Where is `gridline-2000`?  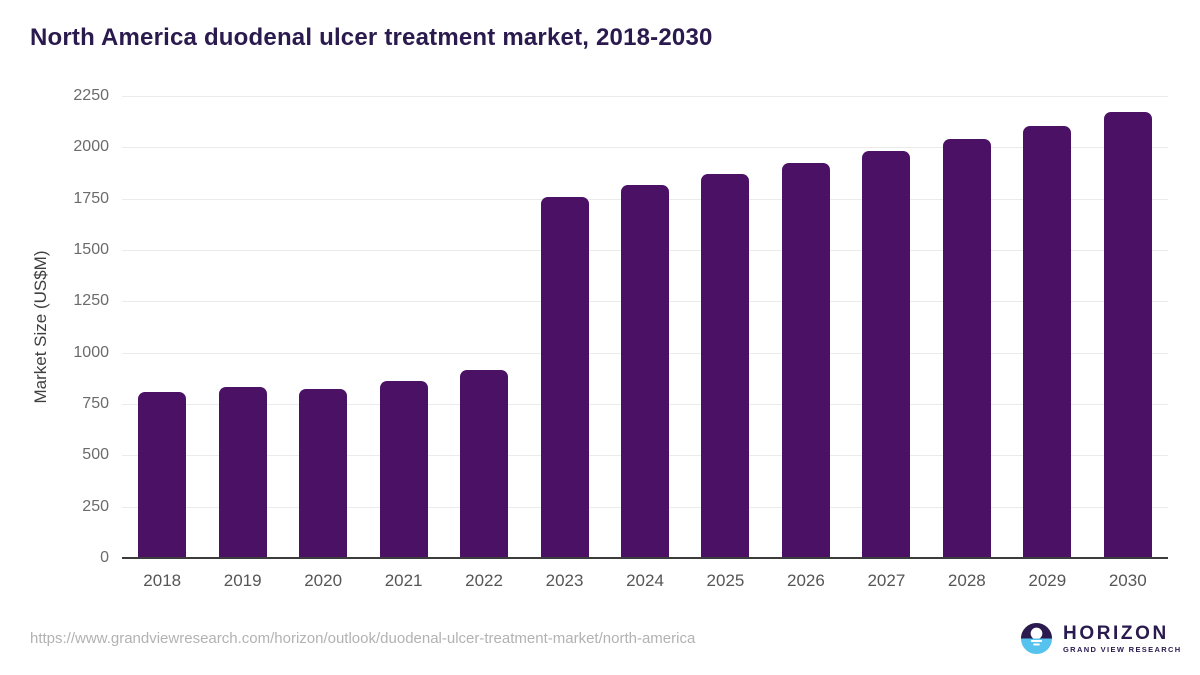
gridline-2000 is located at coordinates (645, 148).